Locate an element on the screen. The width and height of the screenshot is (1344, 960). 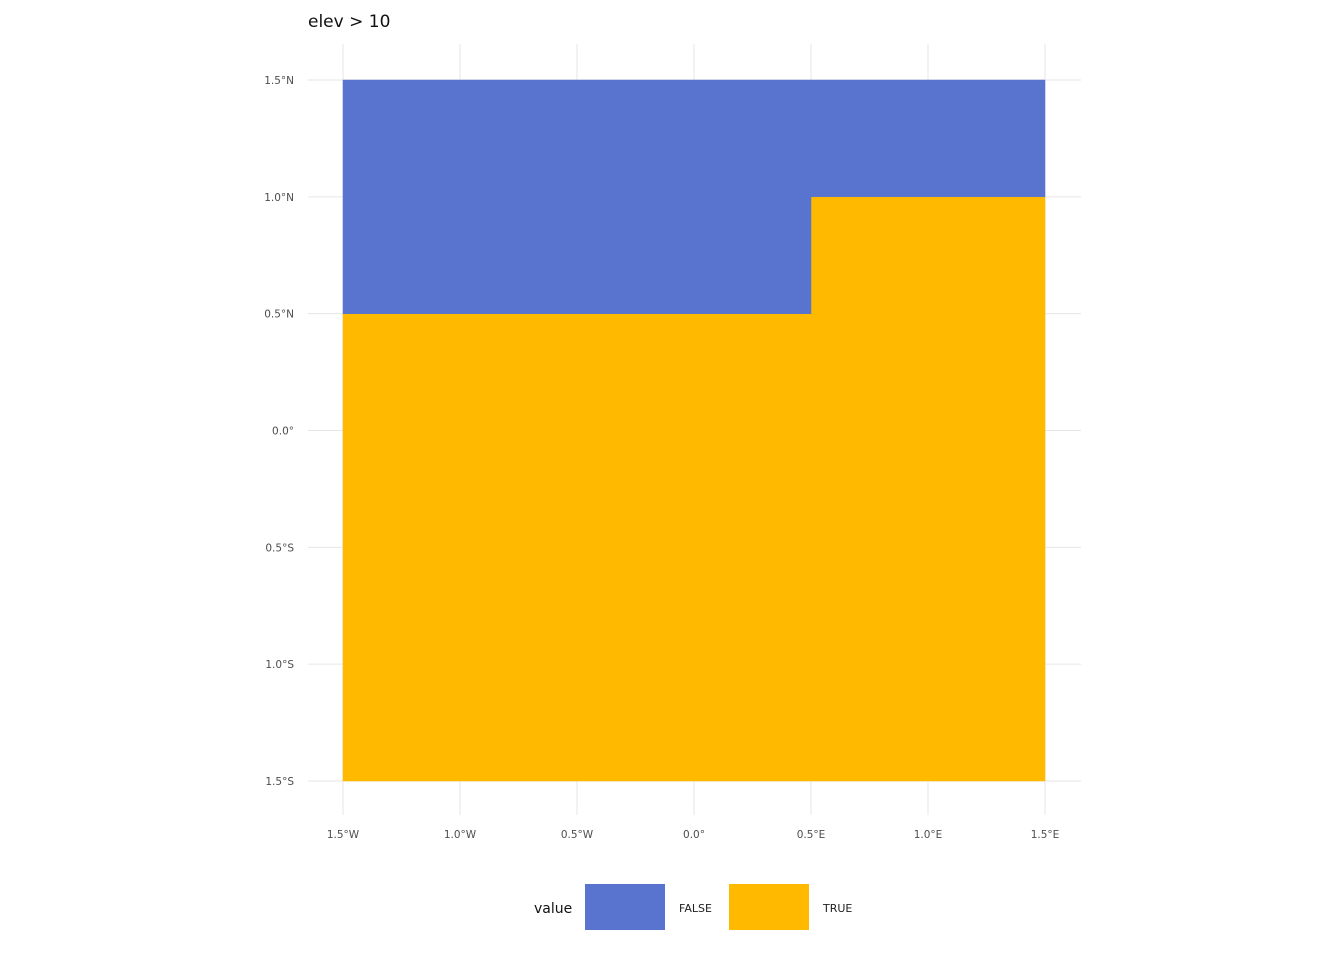
x-tick-label: 0.0° is located at coordinates (694, 835).